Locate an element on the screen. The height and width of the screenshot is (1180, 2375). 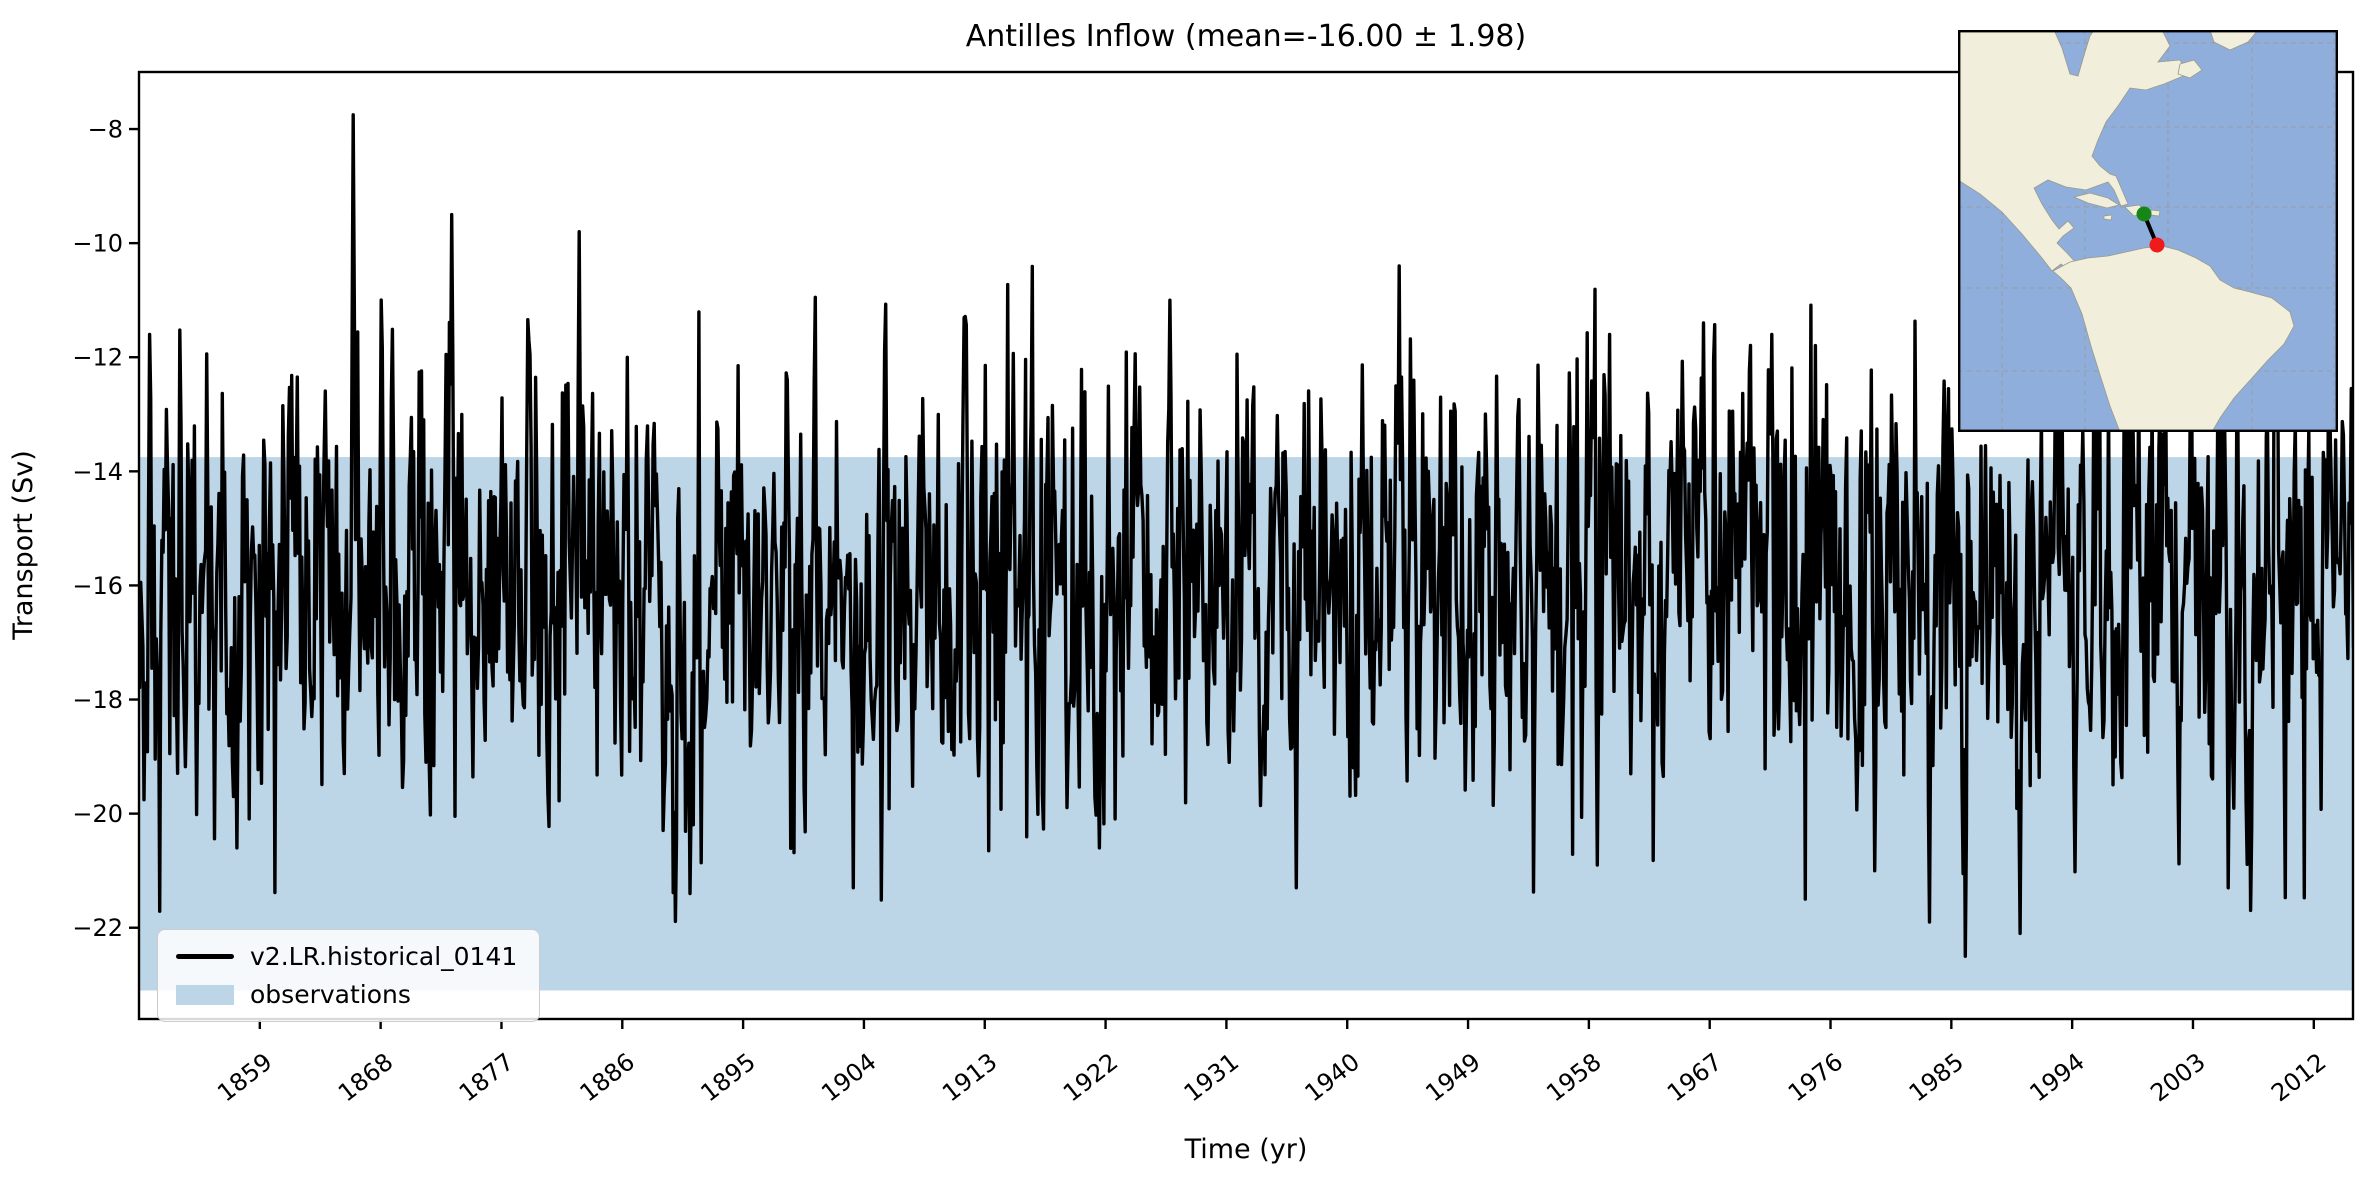
svg-text: 1904 is located at coordinates (848, 1078).